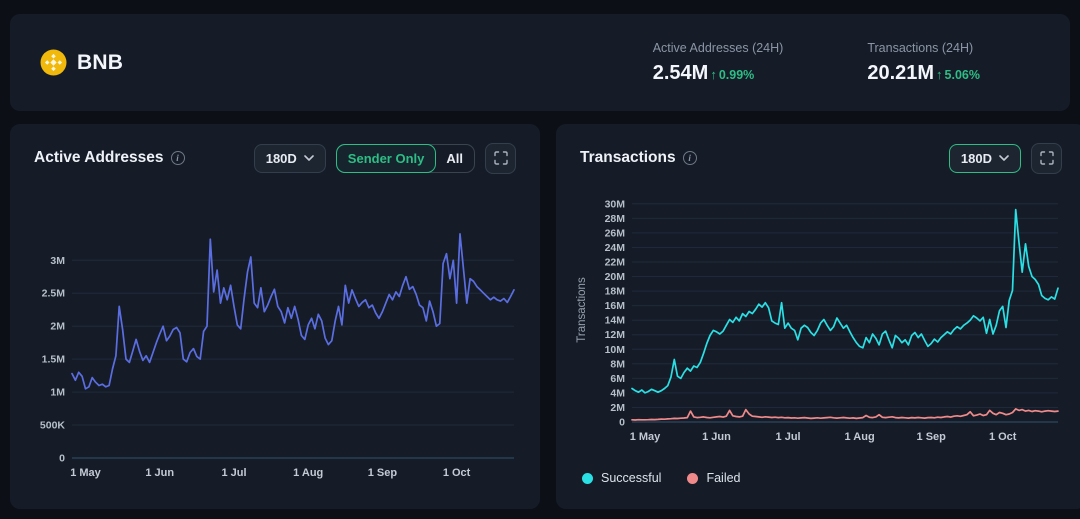  What do you see at coordinates (680, 72) in the screenshot?
I see `stat-value: 2.54M` at bounding box center [680, 72].